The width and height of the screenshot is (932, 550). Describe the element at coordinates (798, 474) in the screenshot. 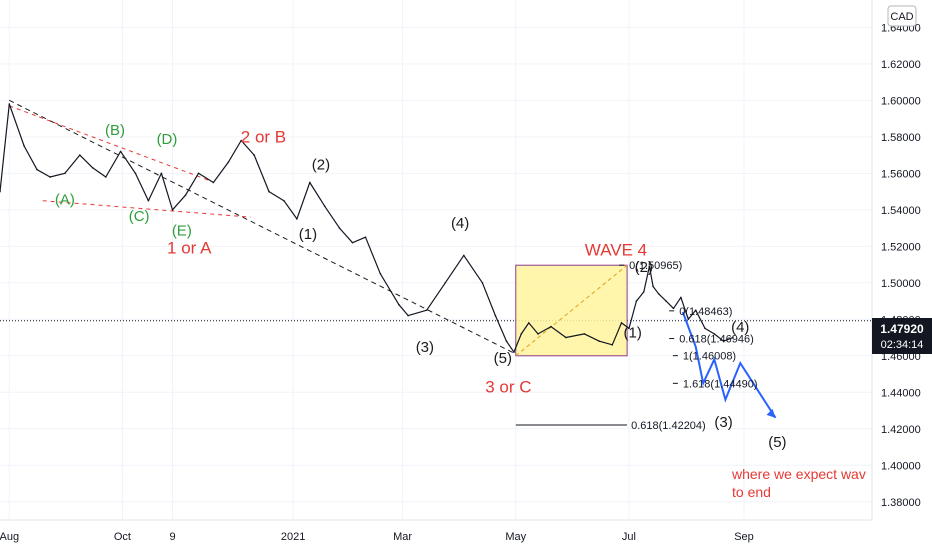

I see `note-line-1: where we expect wav` at that location.